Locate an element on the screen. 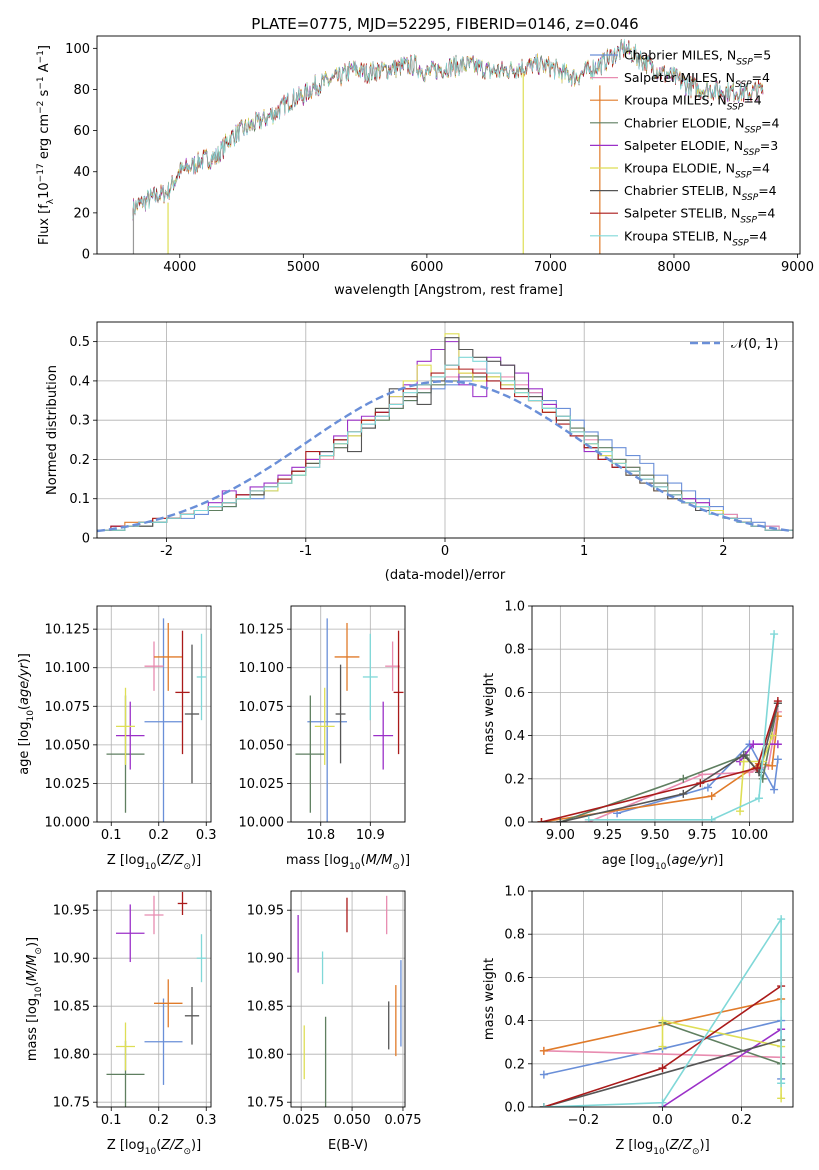 Image resolution: width=819 pixels, height=1170 pixels. y-tick-label: 10.85 is located at coordinates (265, 1007).